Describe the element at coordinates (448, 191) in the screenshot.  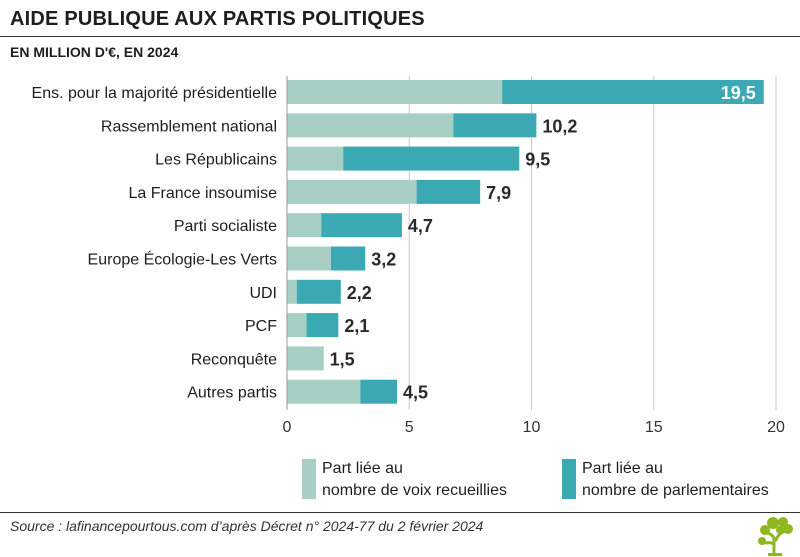
I see `bar-parliament-la-france-insoumise` at that location.